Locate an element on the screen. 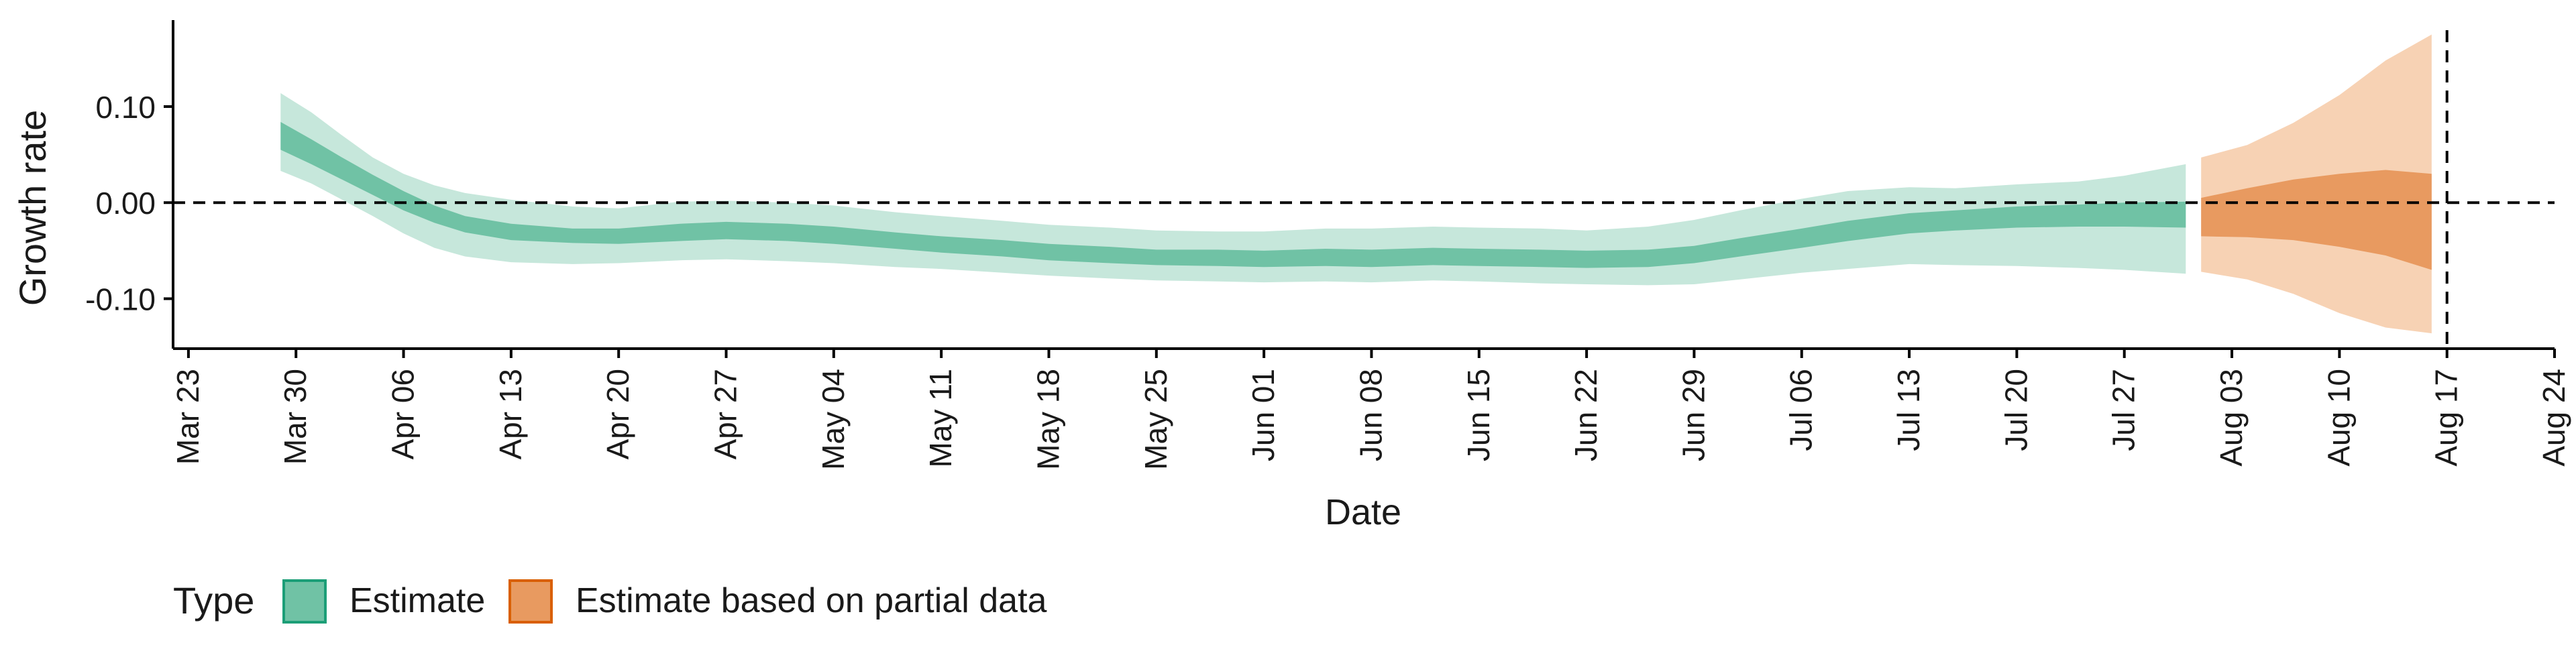 Image resolution: width=2576 pixels, height=647 pixels. x-tick-label: Jul 20 is located at coordinates (2015, 410).